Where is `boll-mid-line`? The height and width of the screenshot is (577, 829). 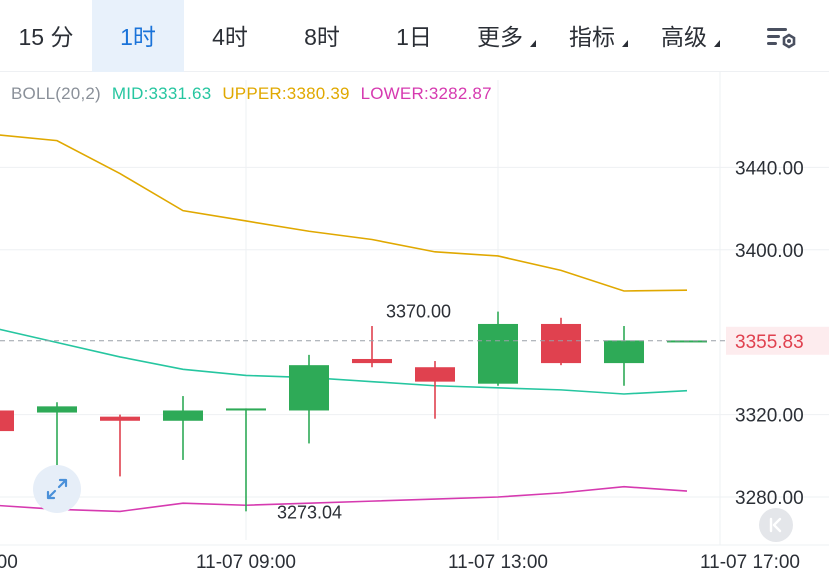
boll-mid-line is located at coordinates (344, 361).